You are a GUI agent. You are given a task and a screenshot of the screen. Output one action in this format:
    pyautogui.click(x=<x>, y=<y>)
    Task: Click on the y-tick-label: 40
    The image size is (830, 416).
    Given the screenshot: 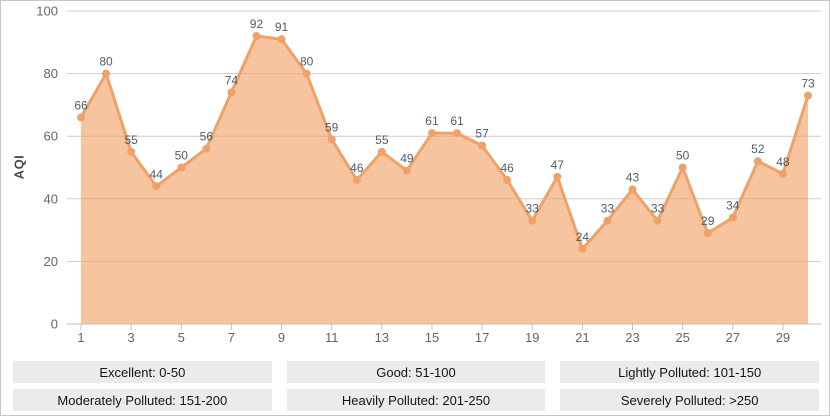 What is the action you would take?
    pyautogui.click(x=51, y=198)
    